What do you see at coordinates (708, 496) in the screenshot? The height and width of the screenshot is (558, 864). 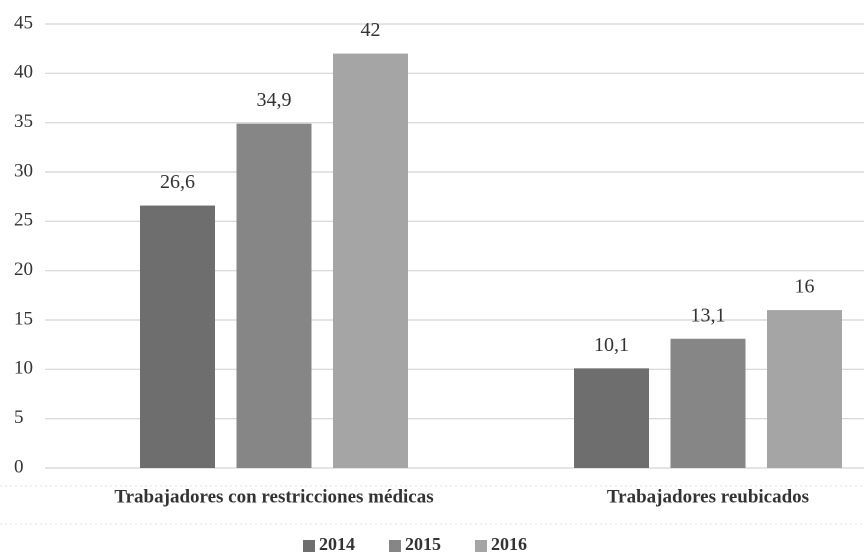 I see `x-tick-label: Trabajadores reubicados` at bounding box center [708, 496].